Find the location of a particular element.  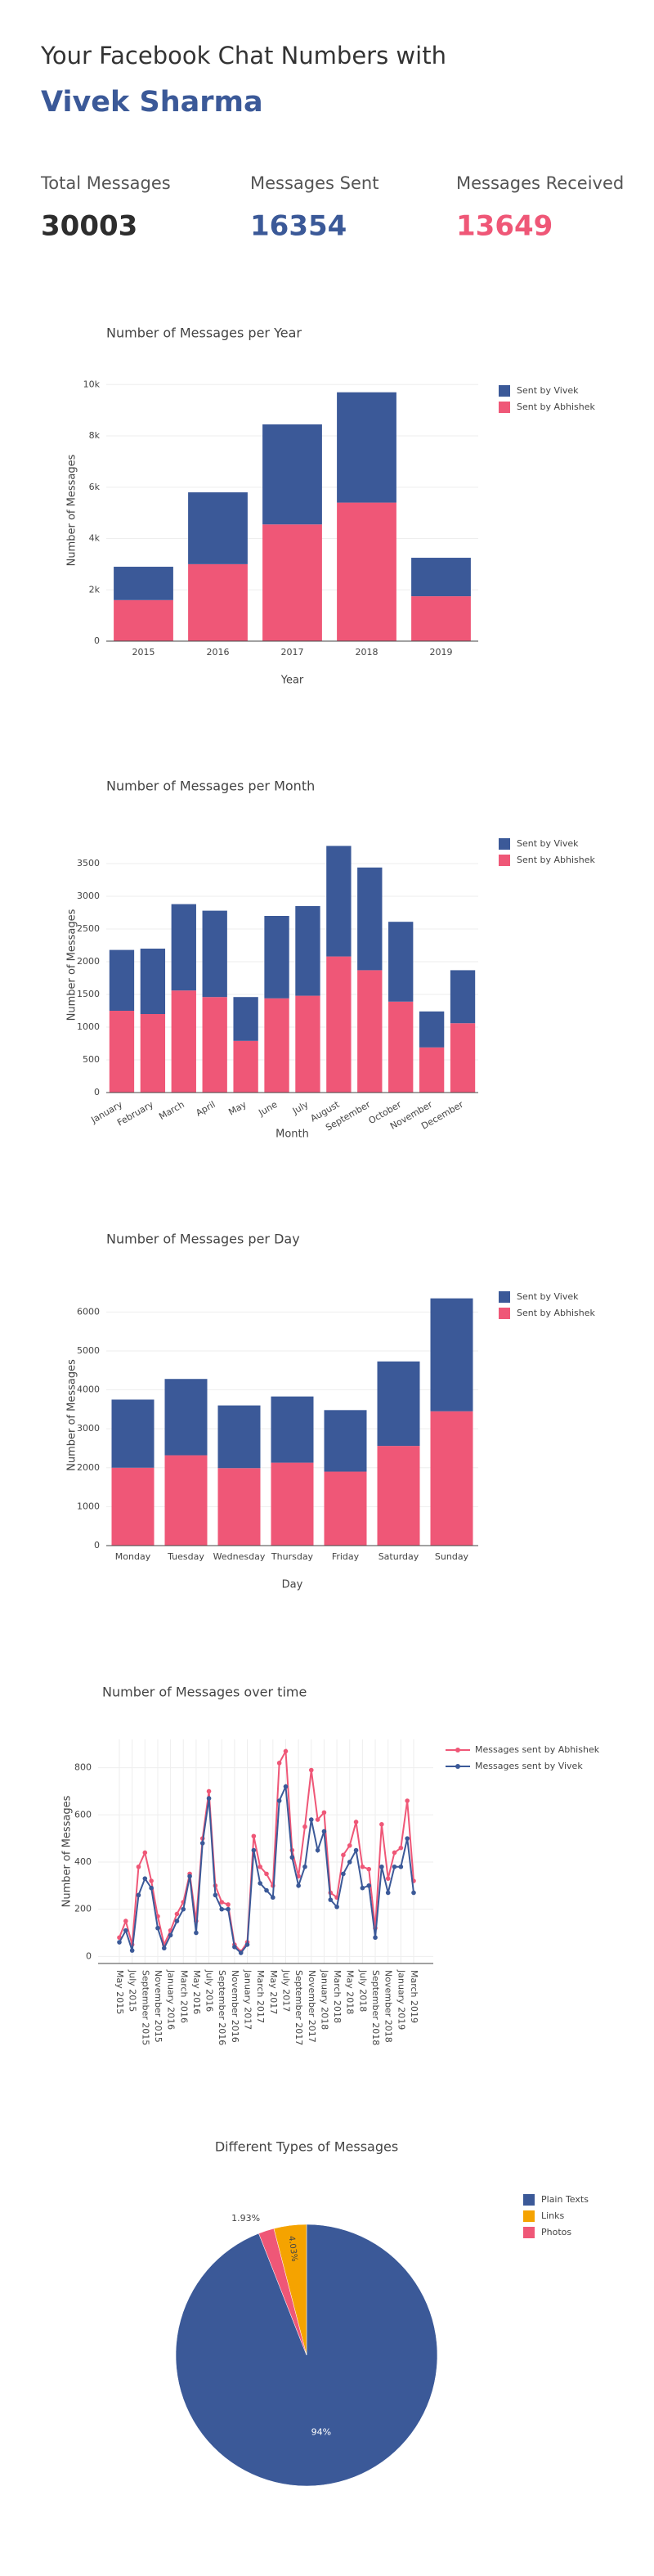

x-tick-label: March is located at coordinates (171, 1111).